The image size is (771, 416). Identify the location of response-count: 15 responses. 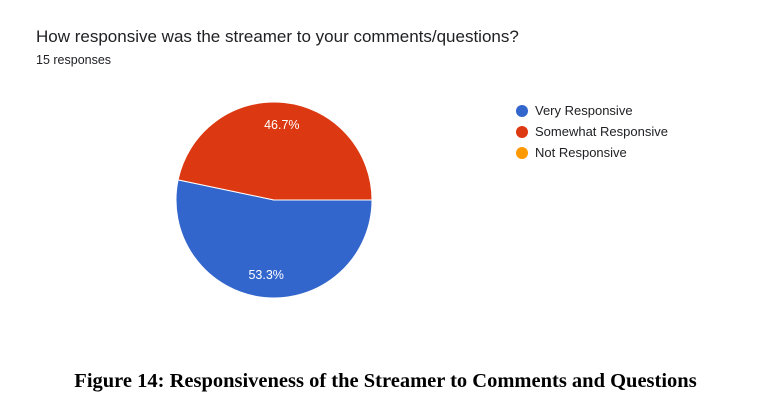
(74, 60).